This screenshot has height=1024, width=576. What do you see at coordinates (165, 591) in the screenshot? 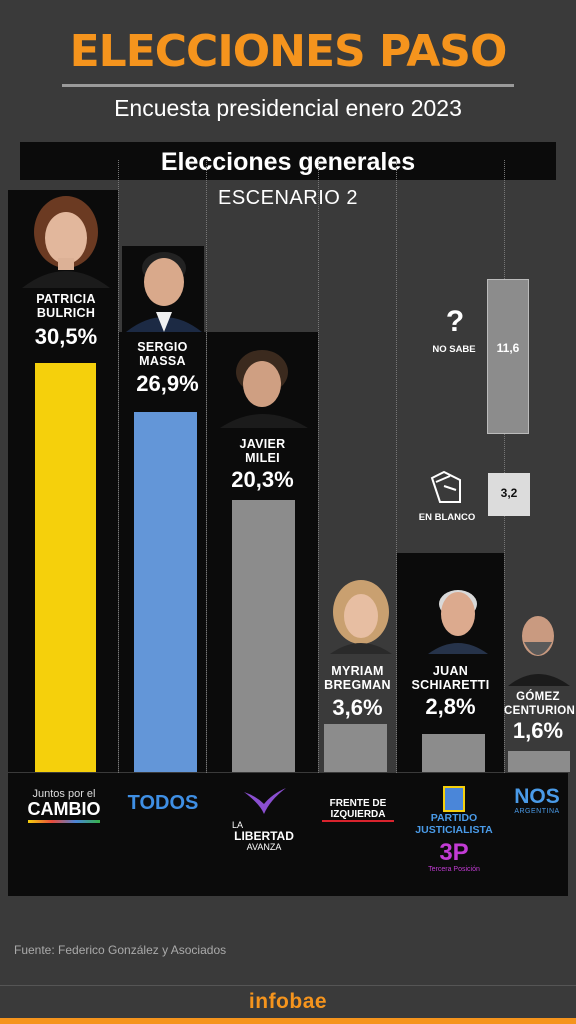
I see `bar-massa` at bounding box center [165, 591].